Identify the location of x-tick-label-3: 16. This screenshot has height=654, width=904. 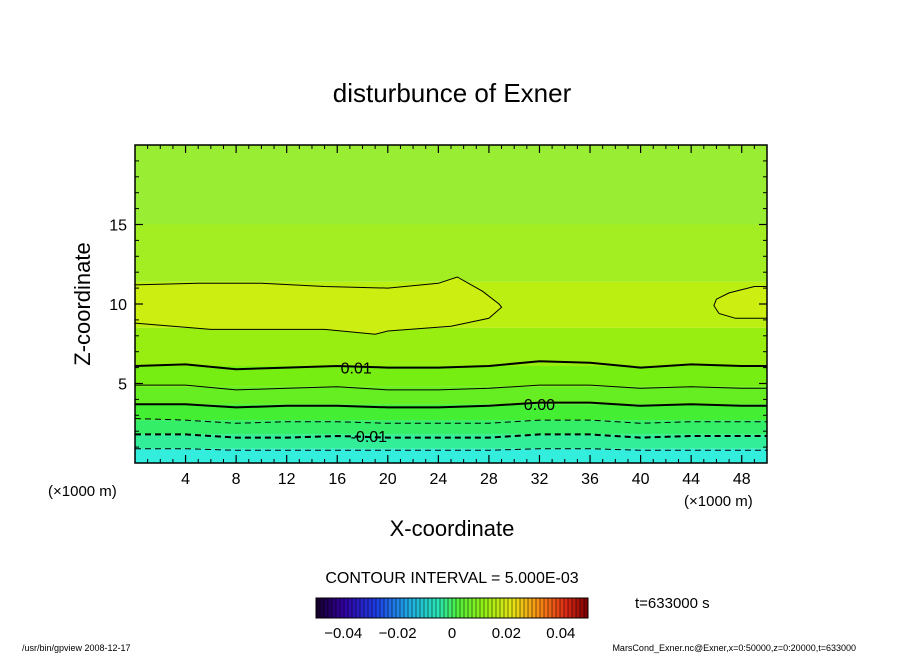
(337, 479).